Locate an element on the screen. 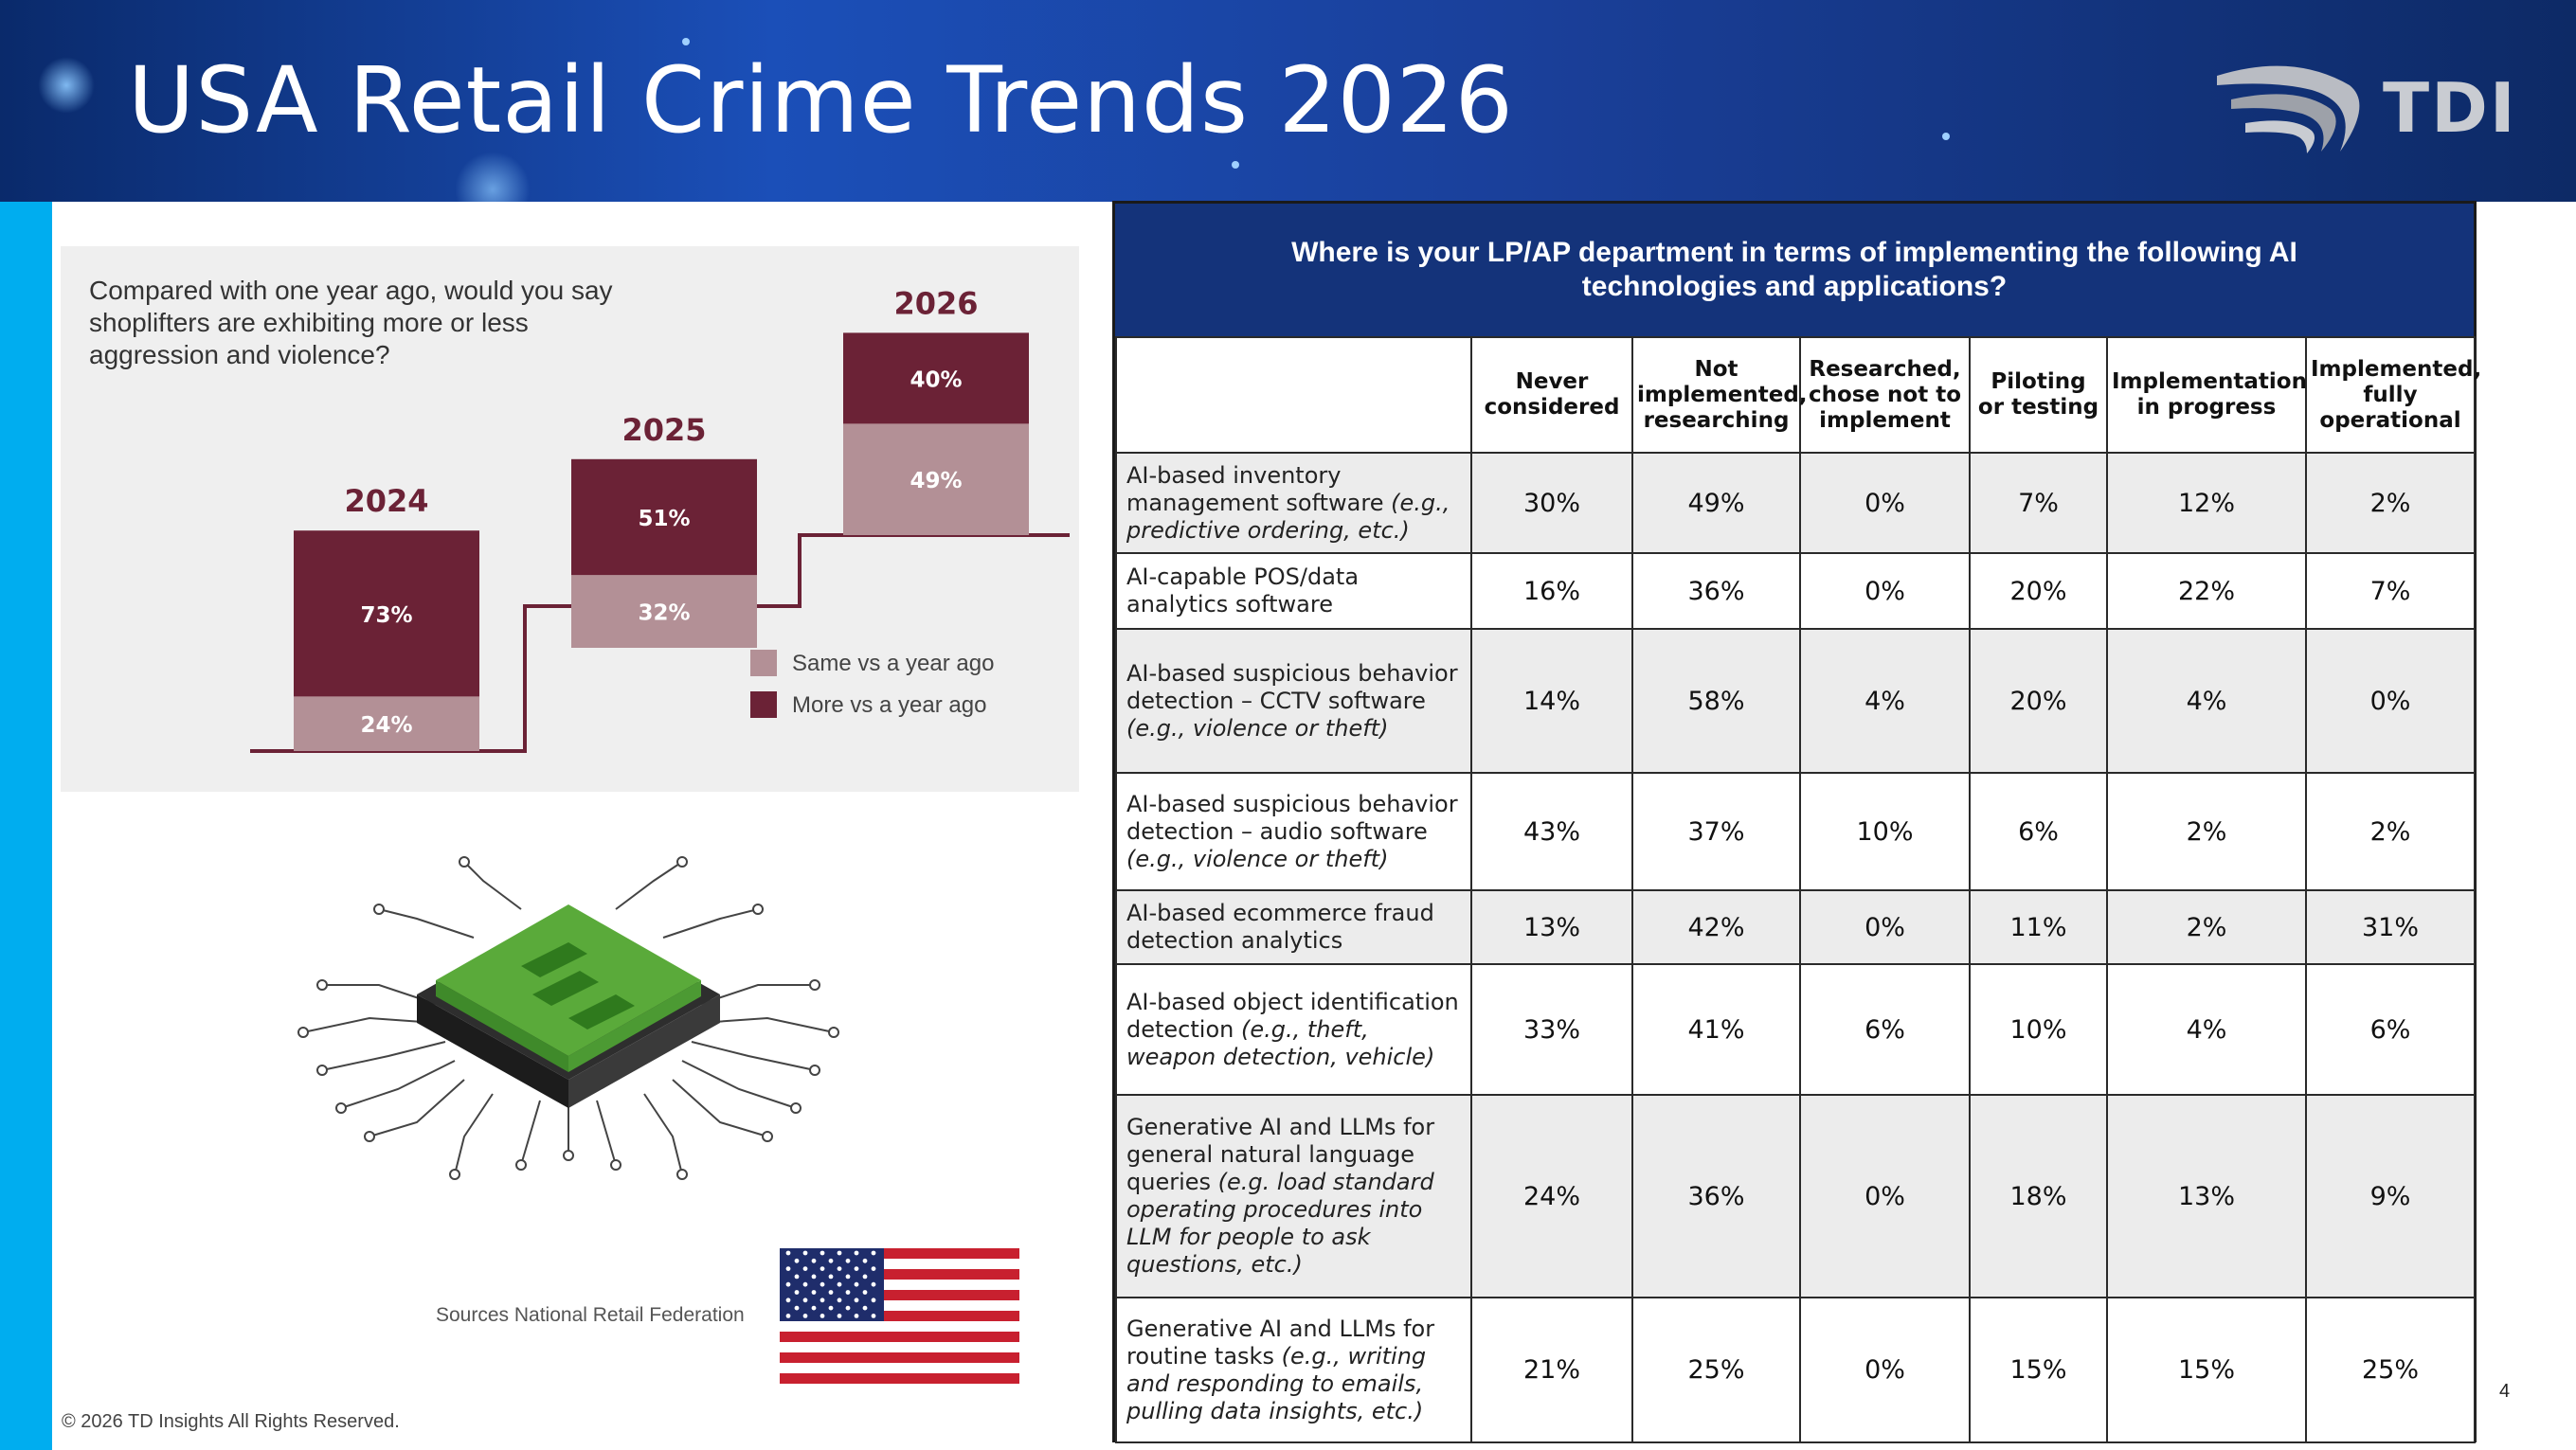 Image resolution: width=2576 pixels, height=1450 pixels. bar-label-same: 24% is located at coordinates (386, 725).